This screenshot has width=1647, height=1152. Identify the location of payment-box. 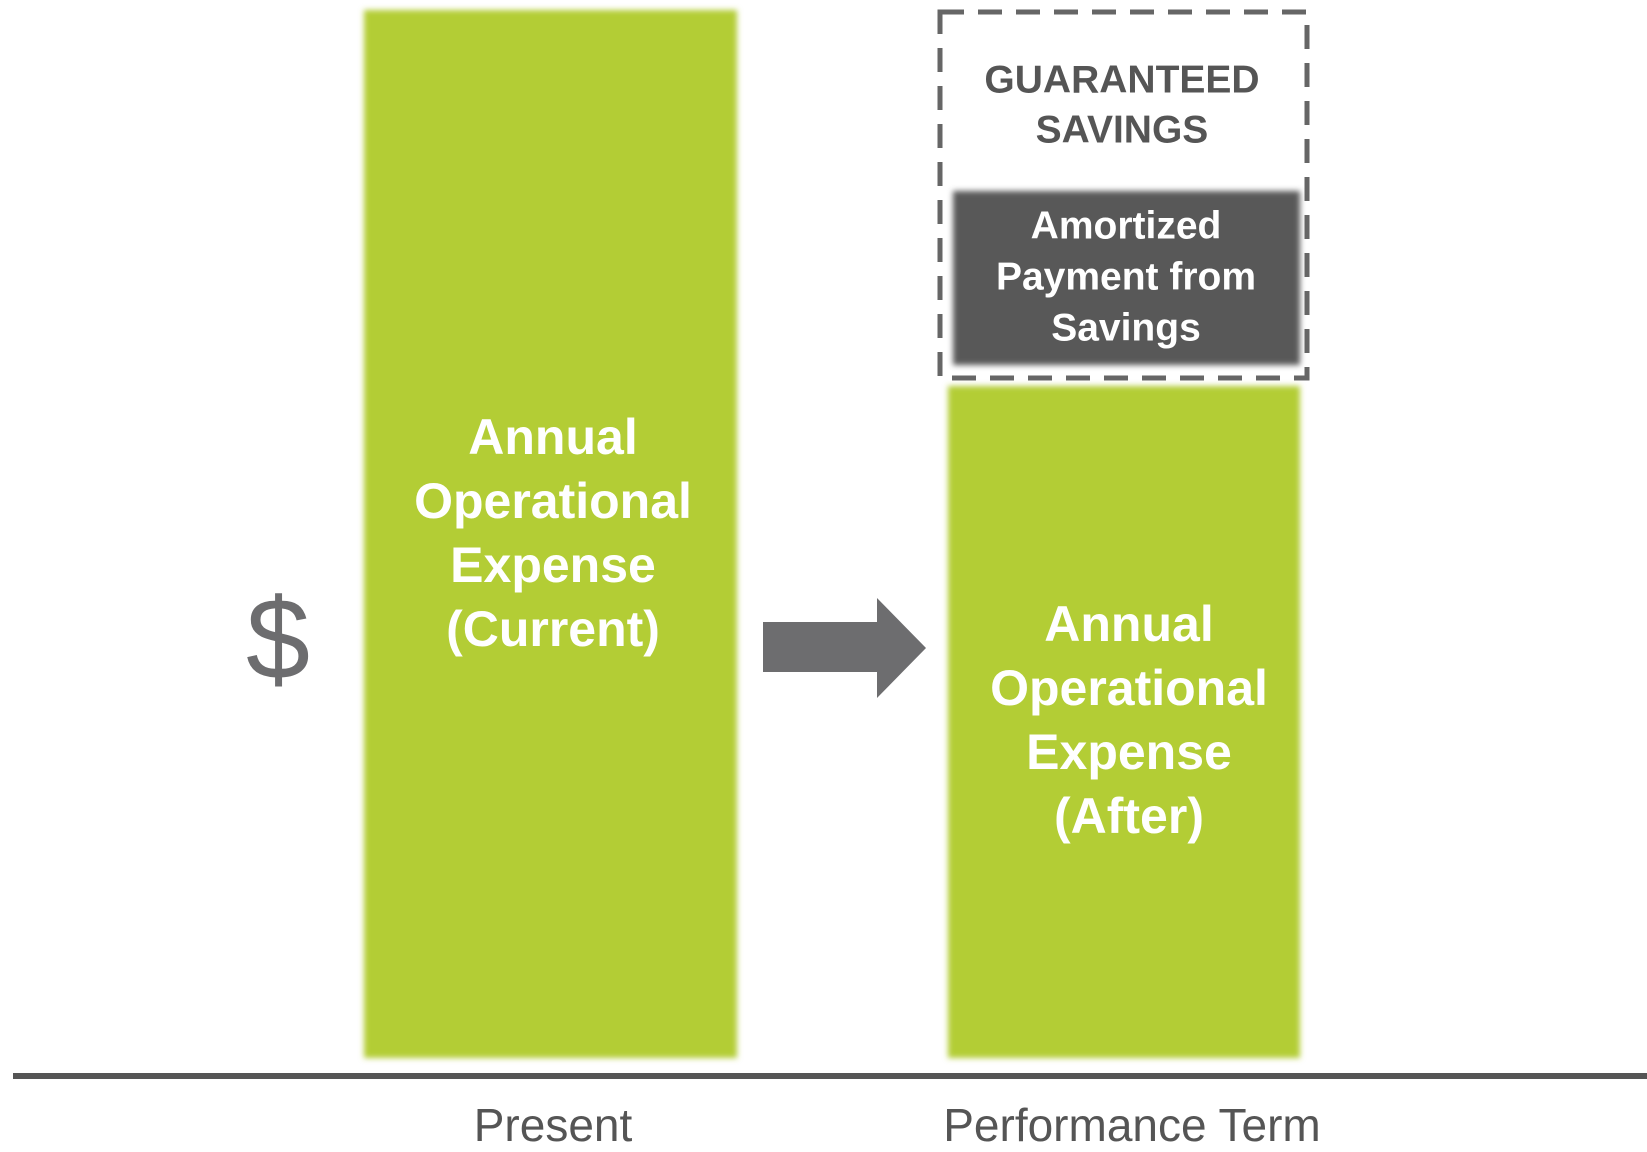
(1126, 278).